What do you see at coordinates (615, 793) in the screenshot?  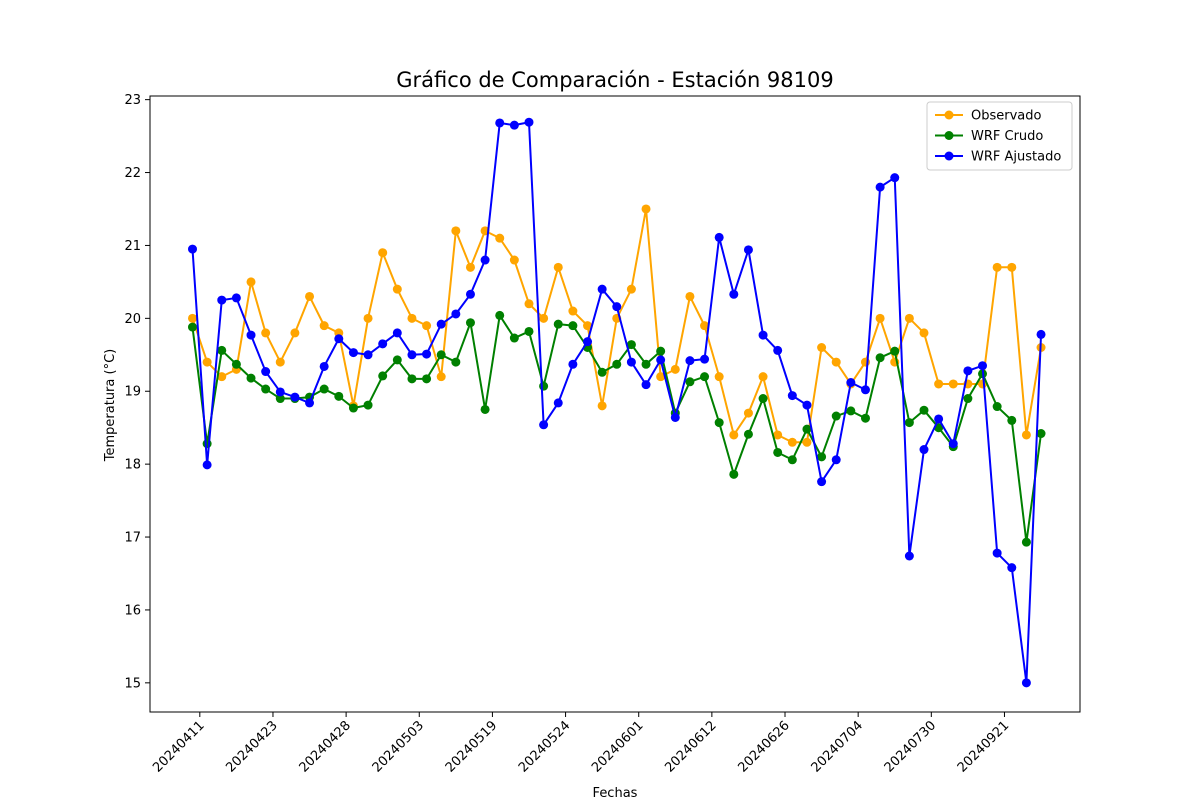 I see `x-axis-label: Fechas` at bounding box center [615, 793].